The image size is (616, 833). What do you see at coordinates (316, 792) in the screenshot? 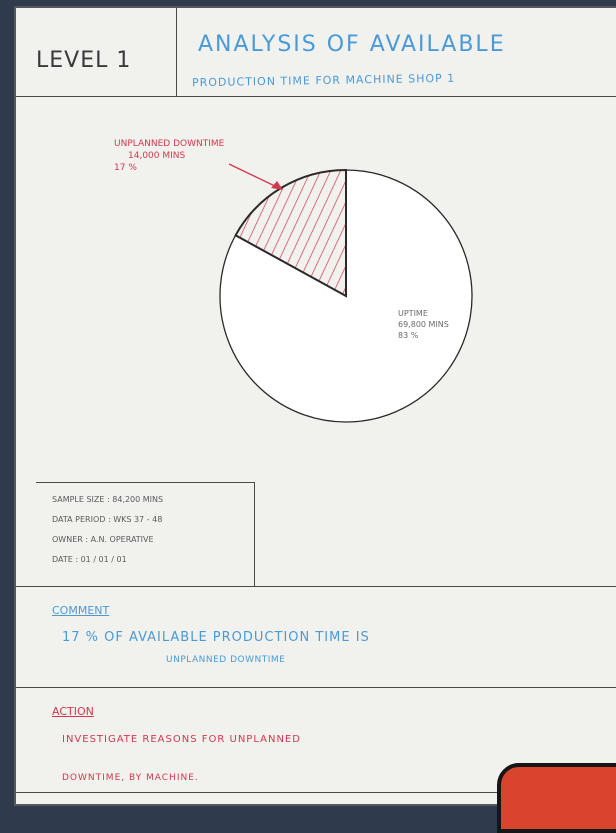
I see `bottom-rule` at bounding box center [316, 792].